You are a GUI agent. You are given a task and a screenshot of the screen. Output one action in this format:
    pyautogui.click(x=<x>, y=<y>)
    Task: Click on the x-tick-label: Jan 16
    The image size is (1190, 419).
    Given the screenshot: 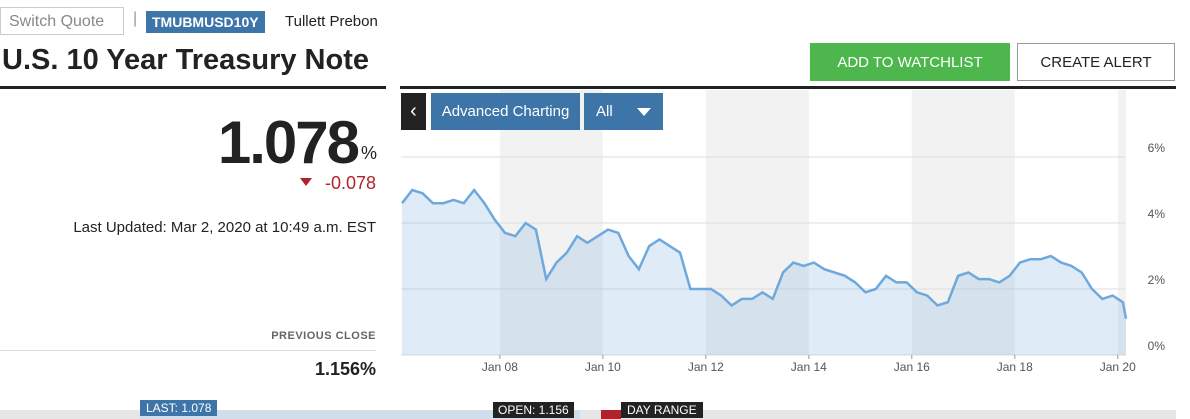 What is the action you would take?
    pyautogui.click(x=912, y=367)
    